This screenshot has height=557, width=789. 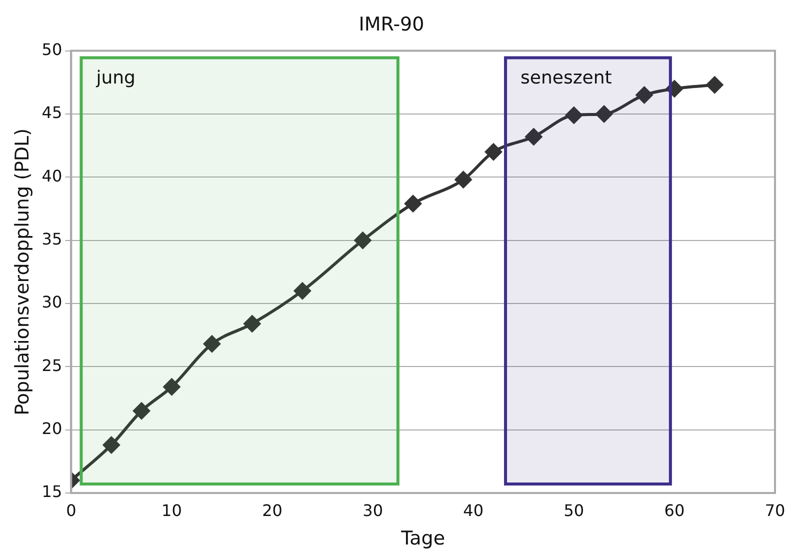 What do you see at coordinates (52, 176) in the screenshot?
I see `y-tick-label: 40` at bounding box center [52, 176].